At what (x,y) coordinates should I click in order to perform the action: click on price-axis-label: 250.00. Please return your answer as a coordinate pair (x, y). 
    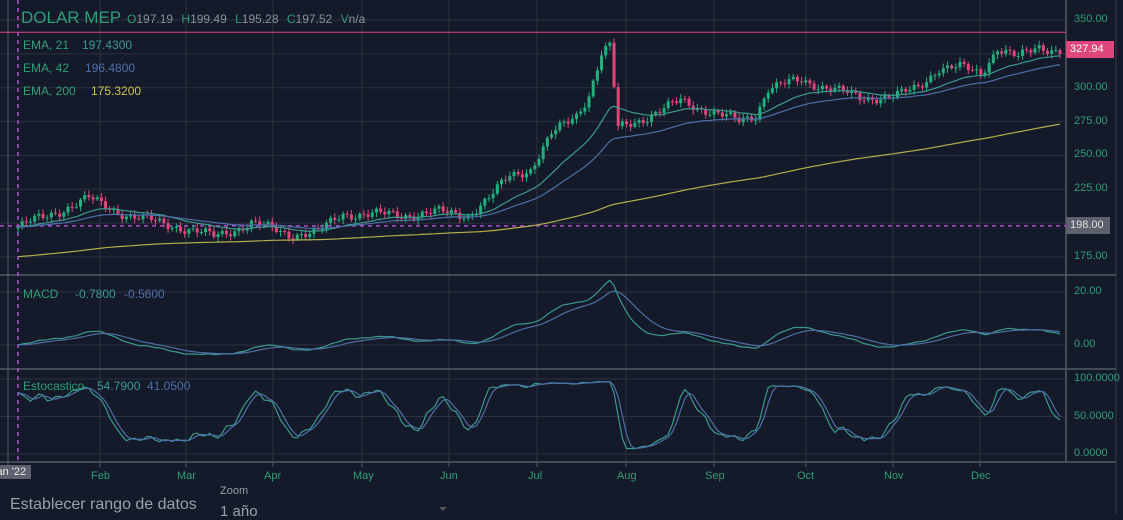
    Looking at the image, I should click on (1091, 154).